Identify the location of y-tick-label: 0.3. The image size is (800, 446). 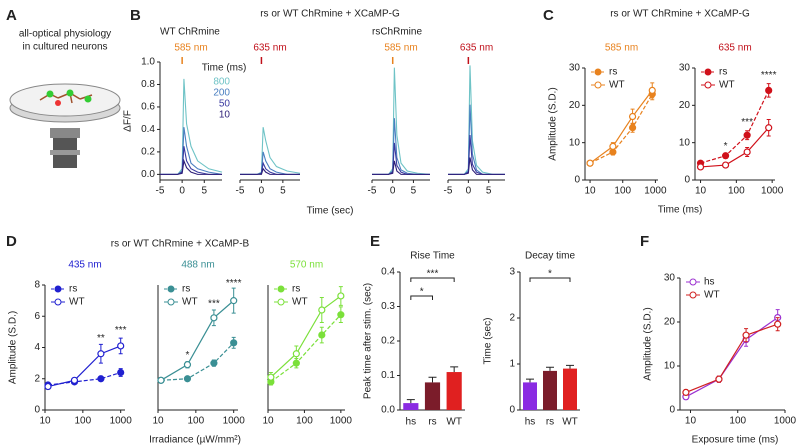
(388, 306).